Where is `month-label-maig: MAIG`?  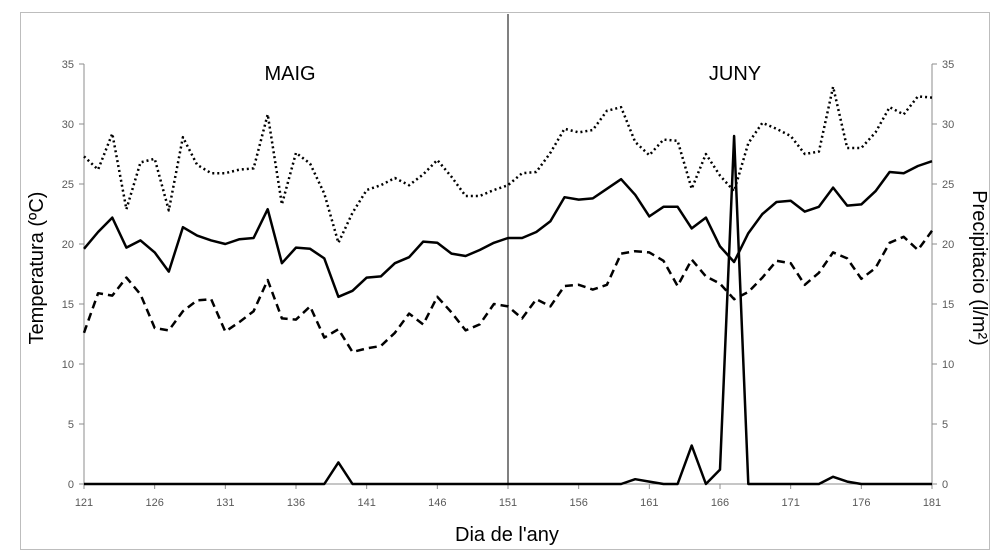
month-label-maig: MAIG is located at coordinates (289, 74).